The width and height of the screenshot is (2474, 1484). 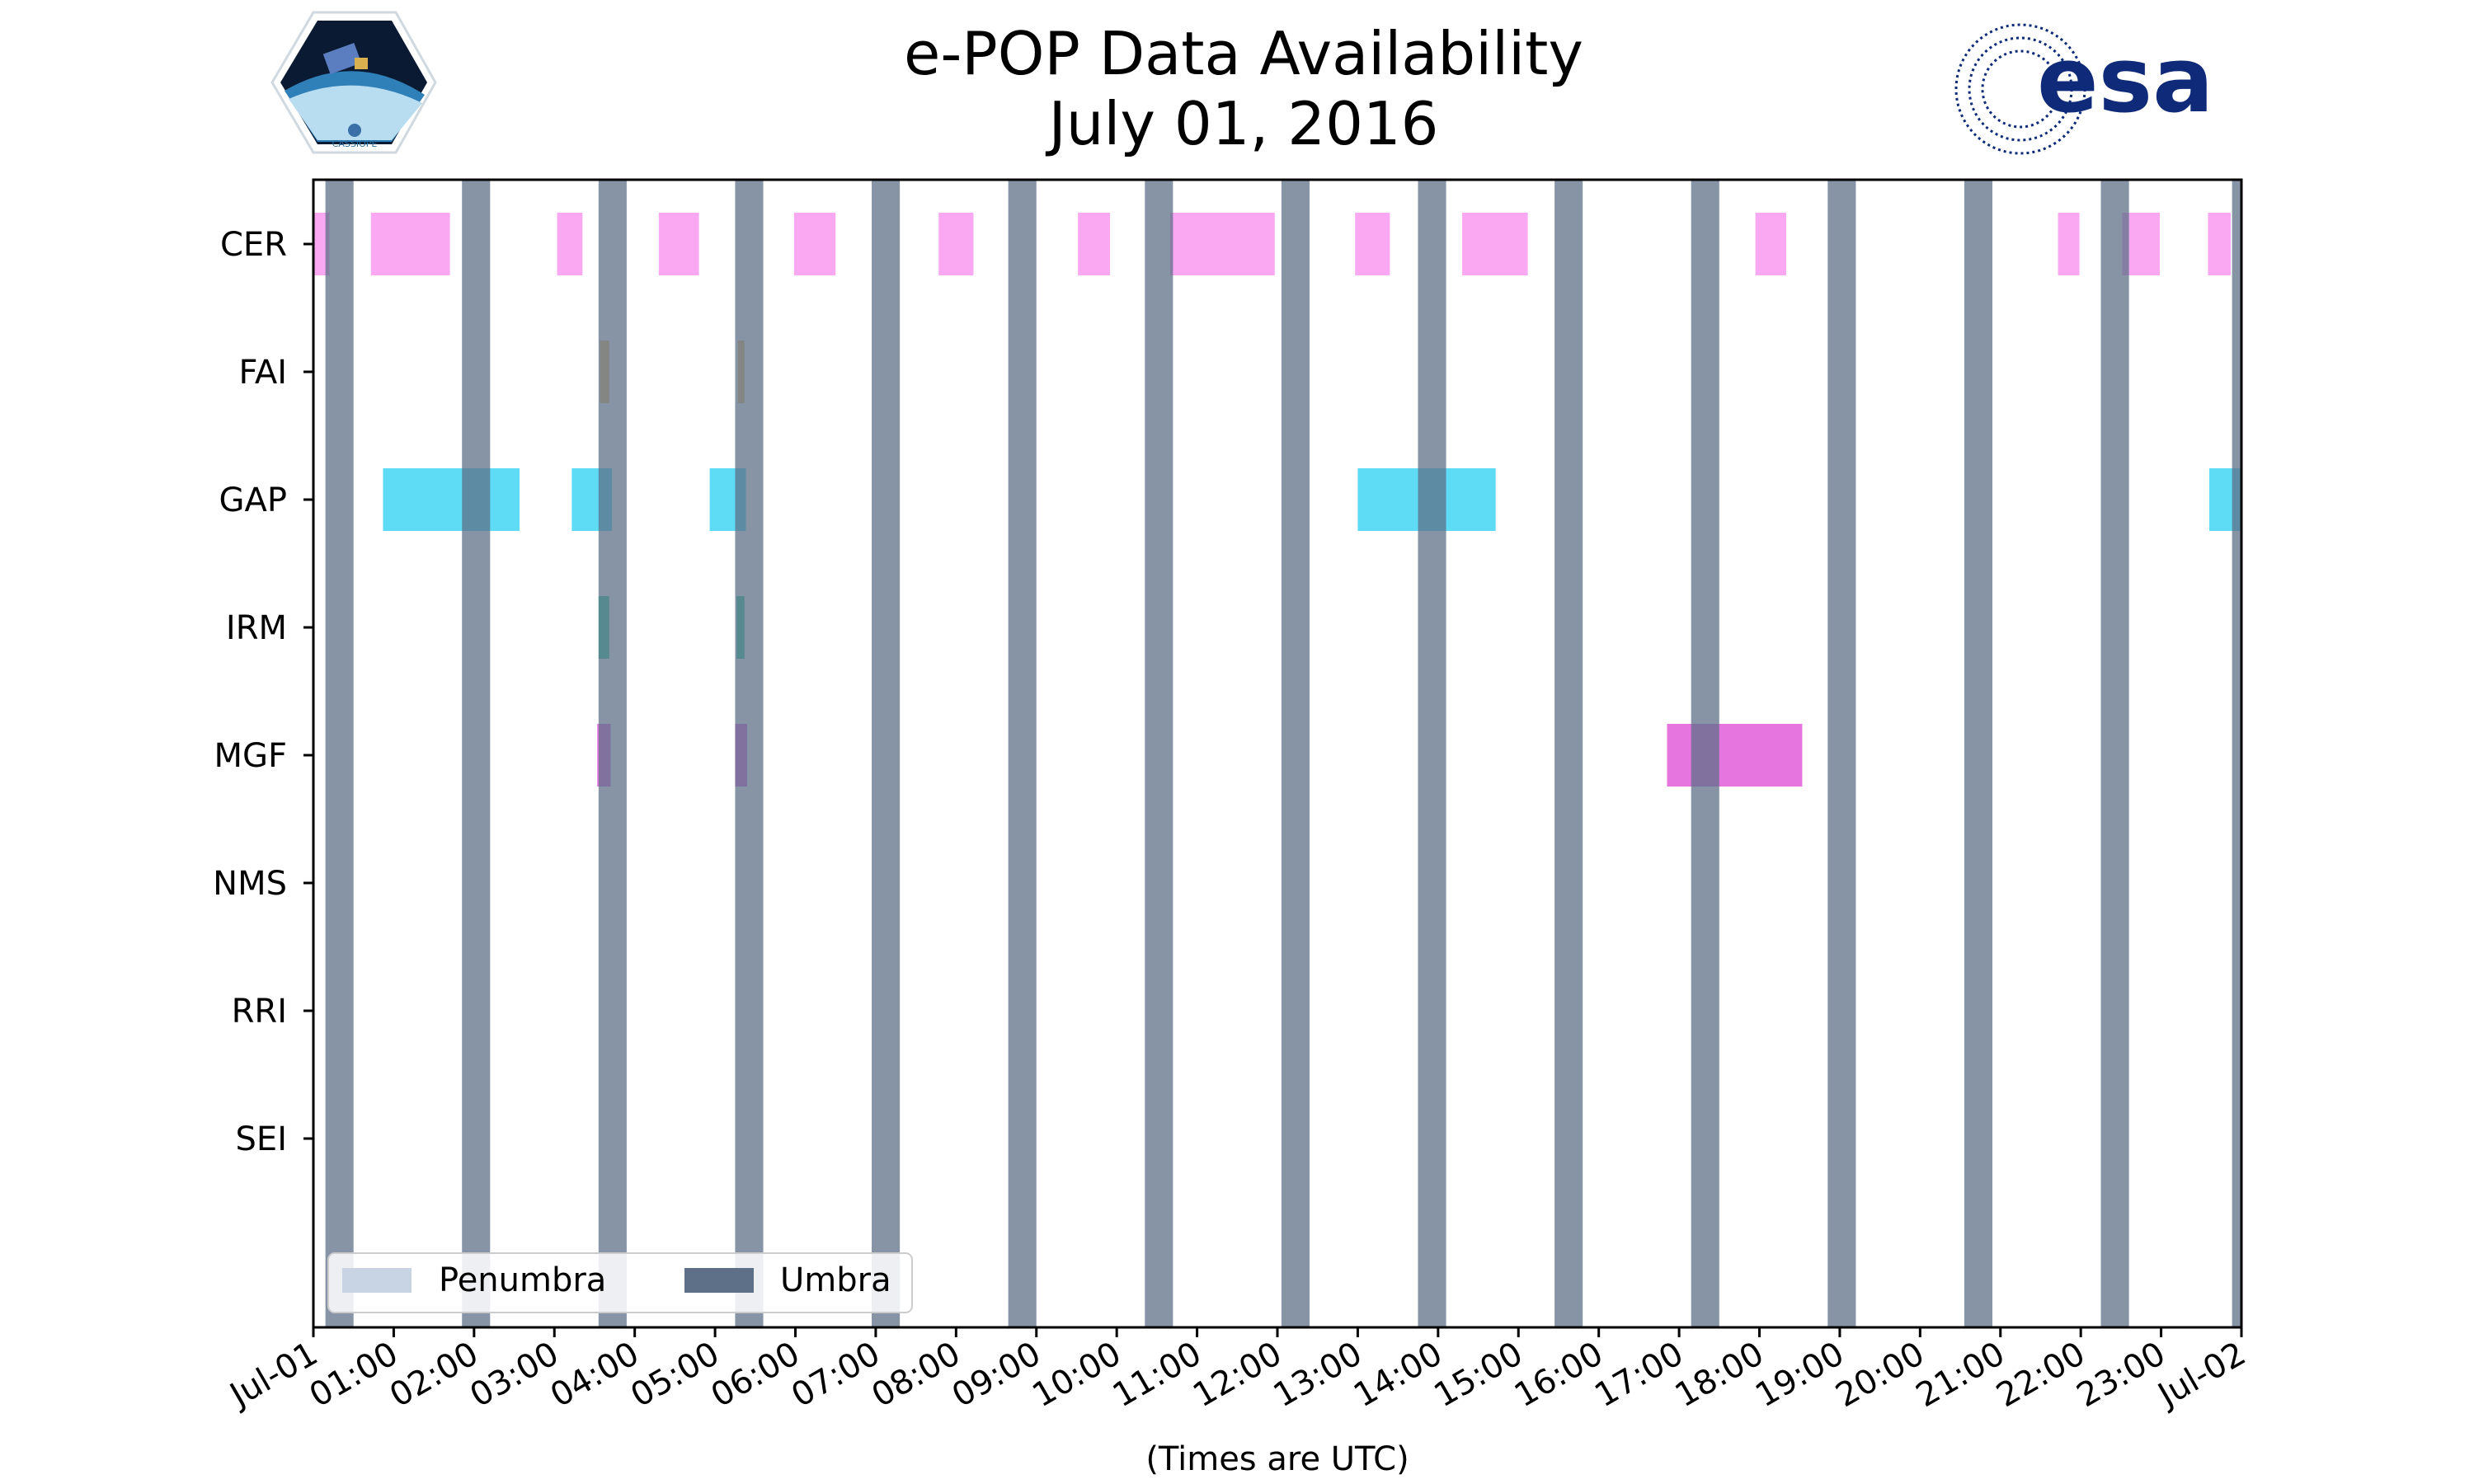 What do you see at coordinates (1559, 1375) in the screenshot?
I see `x-tick-label-16: 16:00` at bounding box center [1559, 1375].